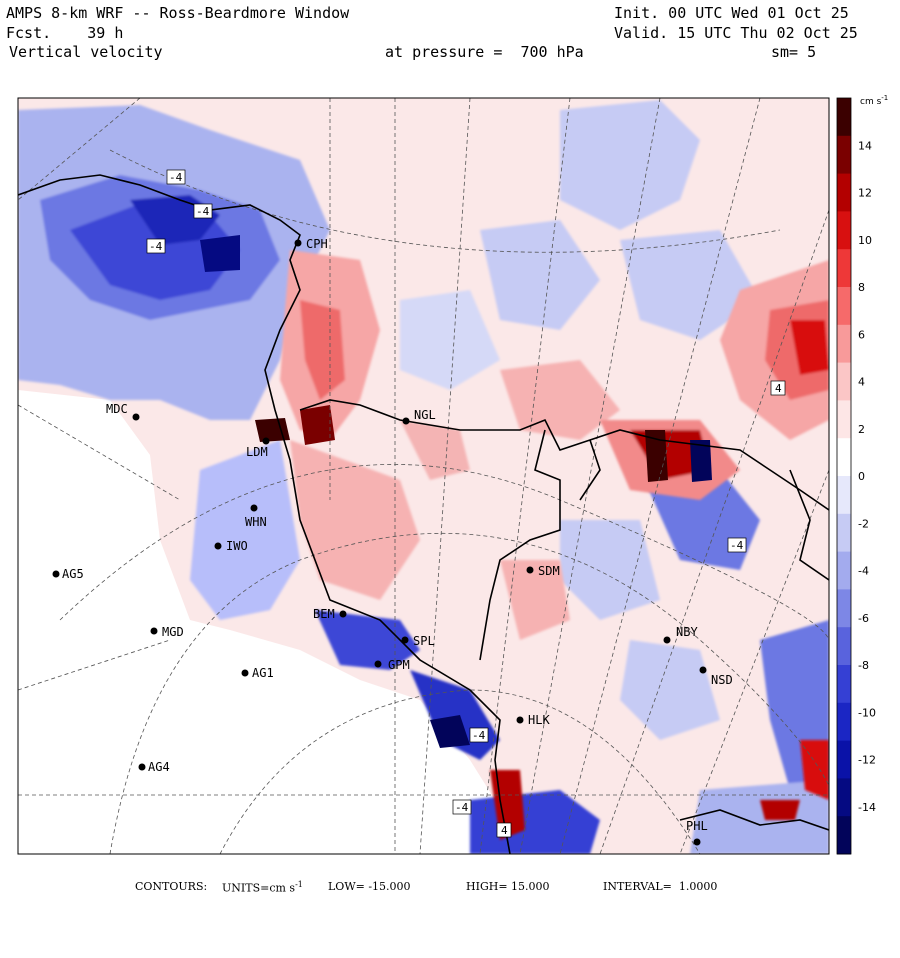 Image resolution: width=900 pixels, height=958 pixels. Describe the element at coordinates (343, 614) in the screenshot. I see `station-marker-bem` at that location.